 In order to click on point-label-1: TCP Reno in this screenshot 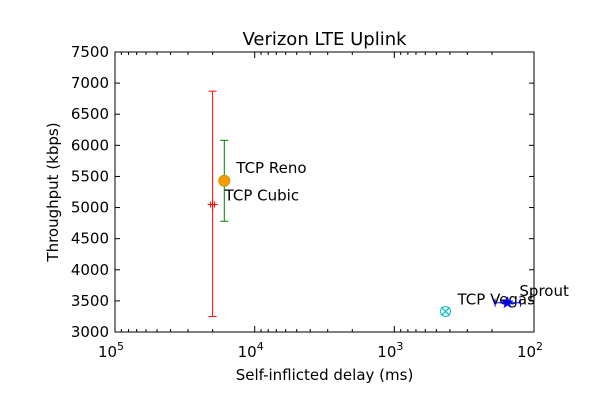, I will do `click(270, 168)`.